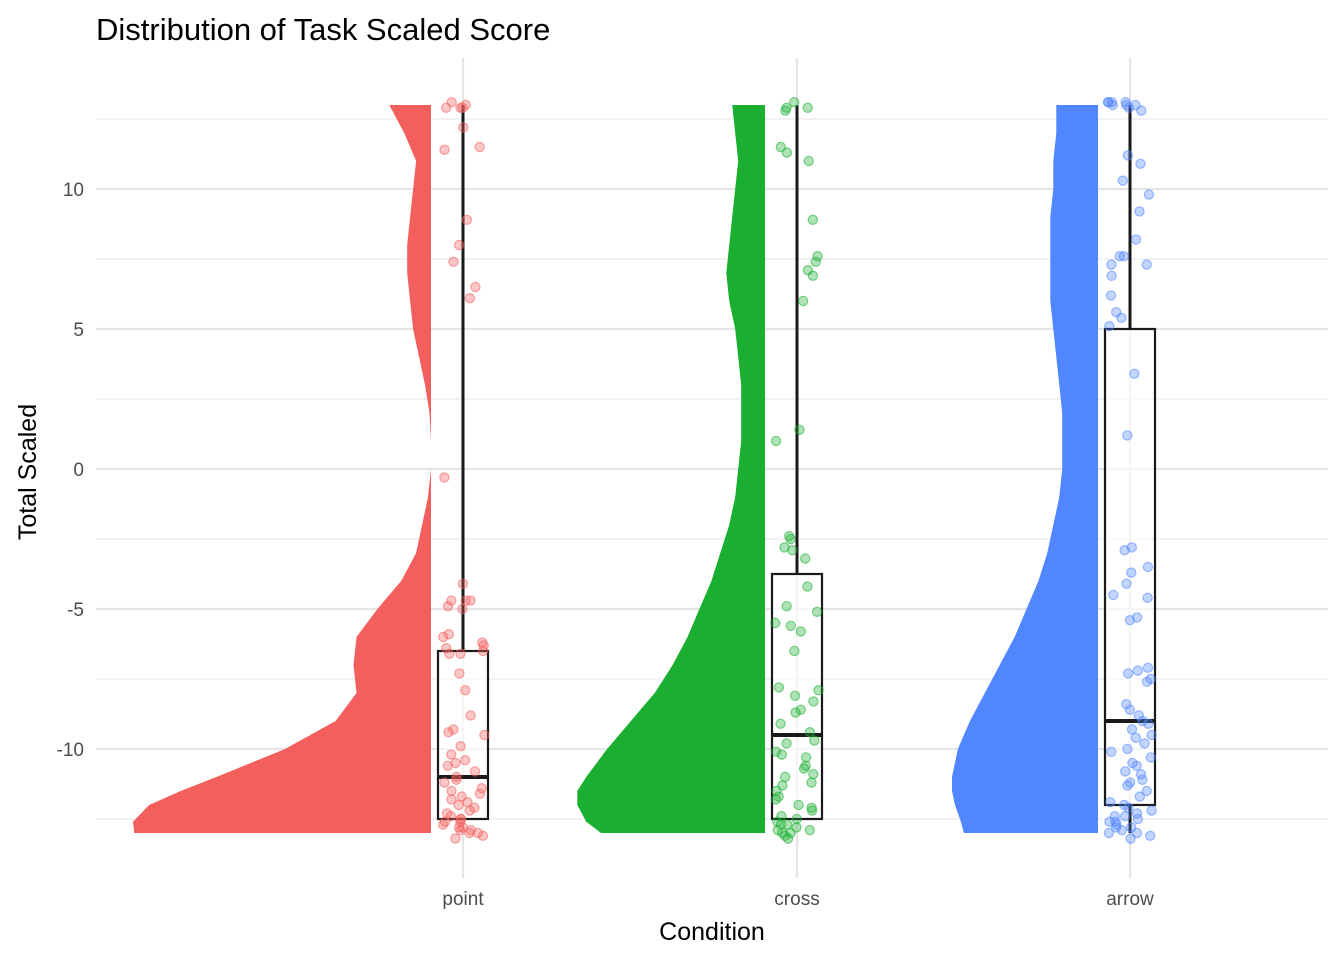 This screenshot has width=1344, height=960. Describe the element at coordinates (671, 469) in the screenshot. I see `density-cloud-cross` at that location.